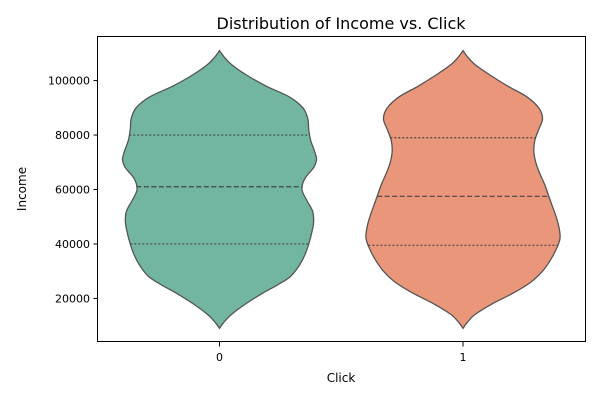 This screenshot has width=600, height=400. What do you see at coordinates (69, 81) in the screenshot?
I see `y-tick-label: 100000` at bounding box center [69, 81].